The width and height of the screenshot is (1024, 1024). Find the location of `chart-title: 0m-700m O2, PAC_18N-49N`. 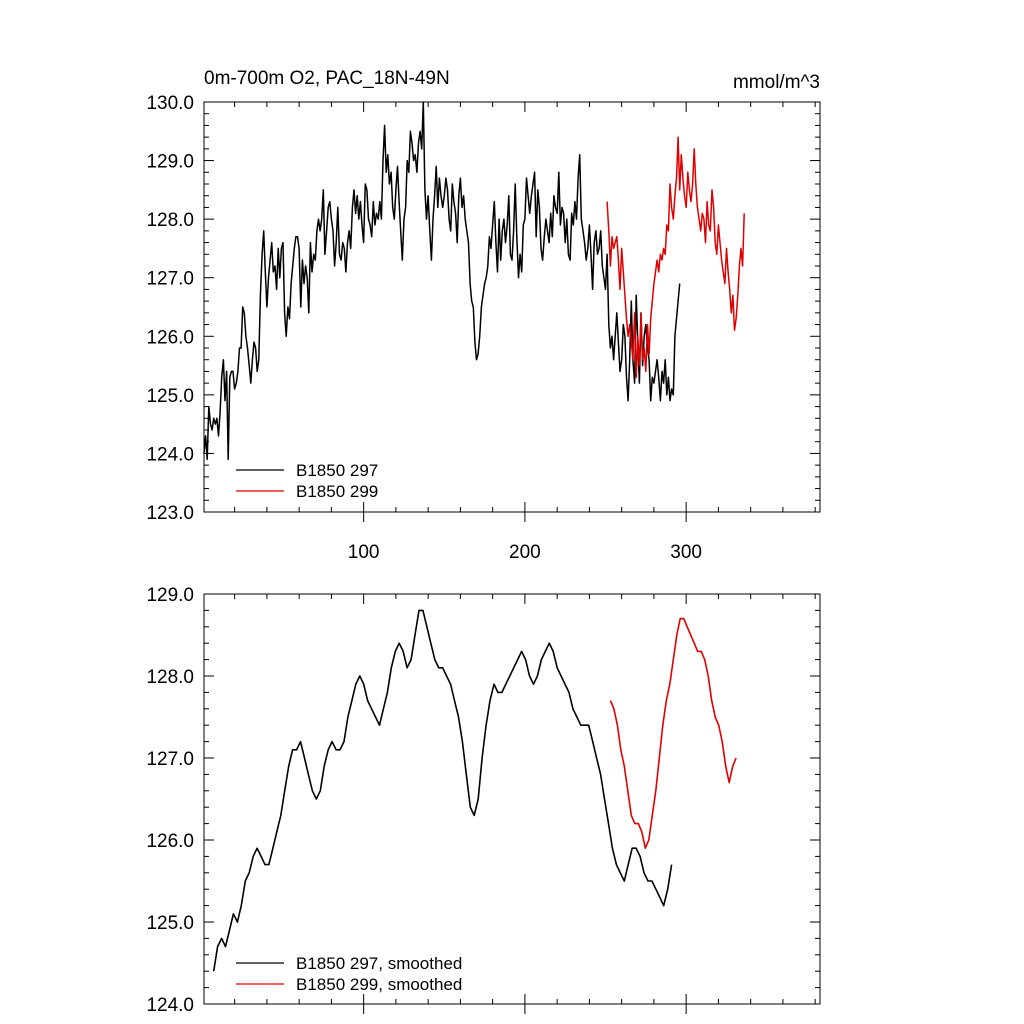

chart-title: 0m-700m O2, PAC_18N-49N is located at coordinates (327, 78).